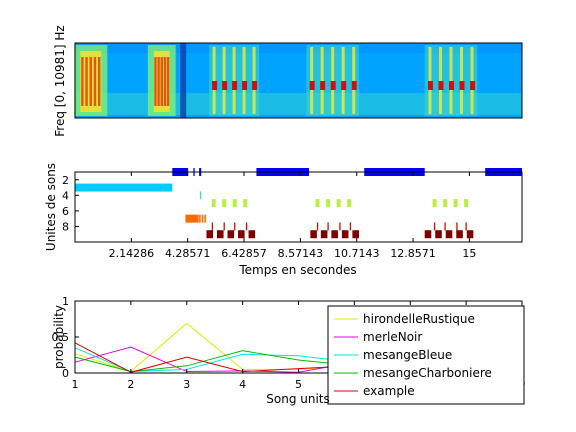  I want to click on timeline-yticks: 2 4 6 8, so click(70, 203).